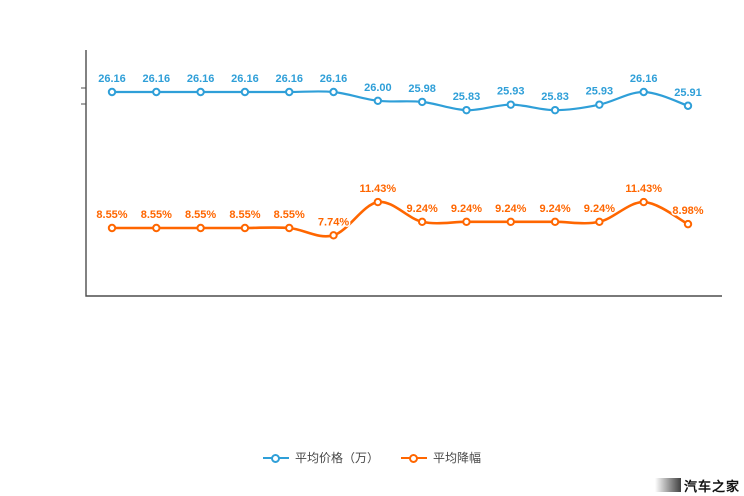 The image size is (744, 496). What do you see at coordinates (457, 458) in the screenshot?
I see `legend-label-average-discount: 平均降幅` at bounding box center [457, 458].